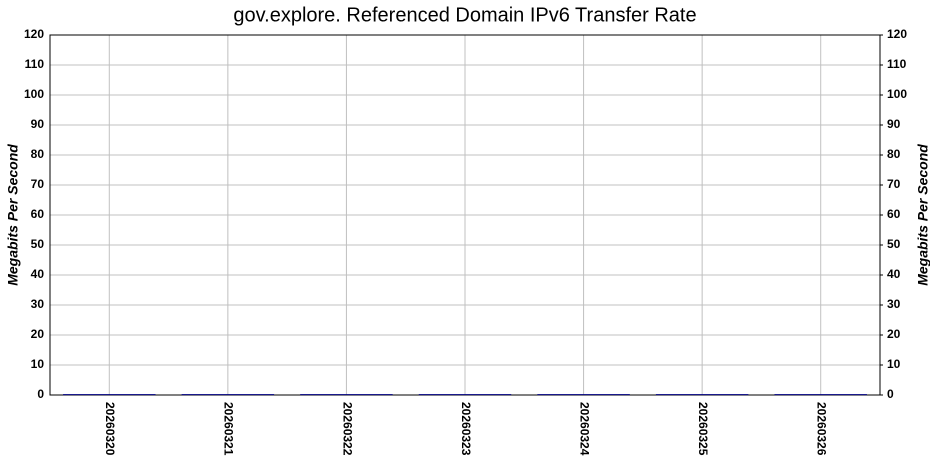  Describe the element at coordinates (897, 64) in the screenshot. I see `y2-tick-label: 110` at that location.